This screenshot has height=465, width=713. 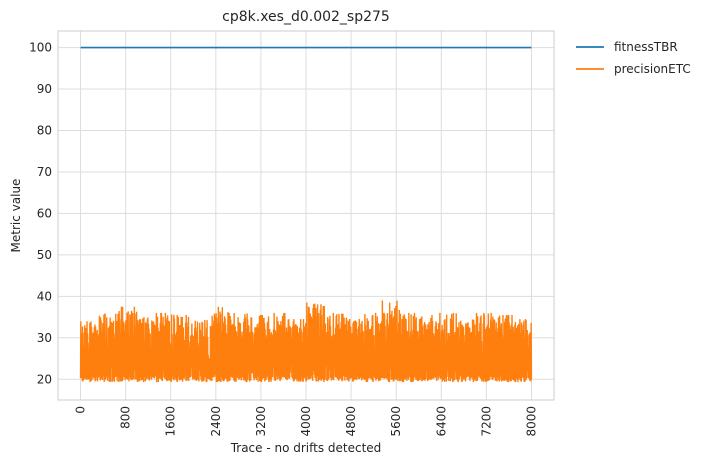 I want to click on x-tick-label: 2400, so click(x=216, y=421).